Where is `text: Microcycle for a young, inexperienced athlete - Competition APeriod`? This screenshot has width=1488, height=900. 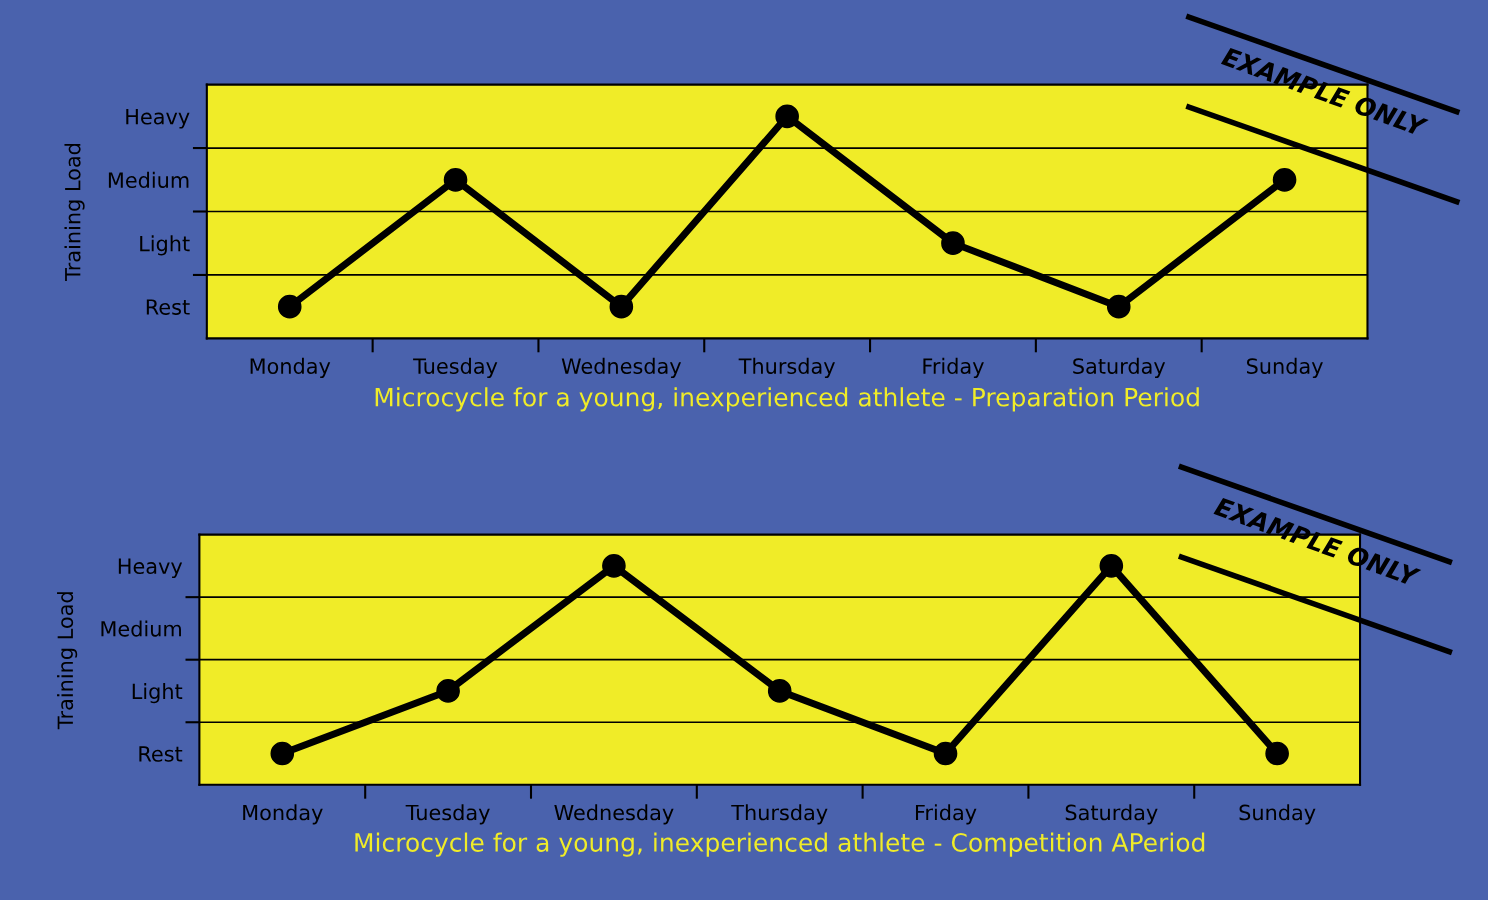
text: Microcycle for a young, inexperienced athlete - Competition APeriod is located at coordinates (780, 844).